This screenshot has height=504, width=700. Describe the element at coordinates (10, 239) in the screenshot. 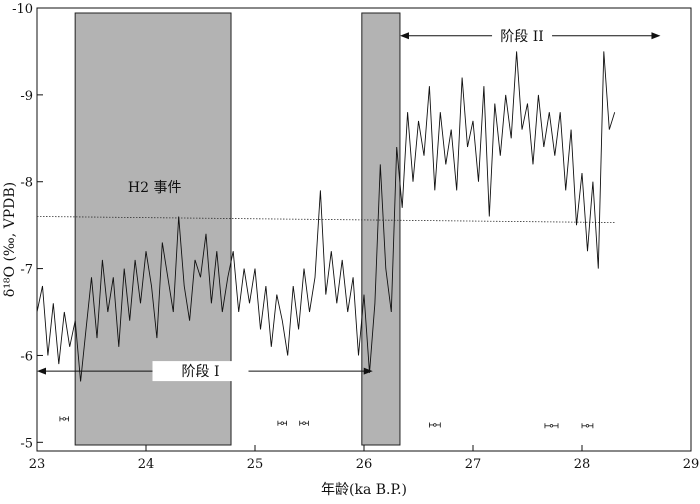

I see `y-axis-title: δ¹⁸O (‰, VPDB)` at that location.